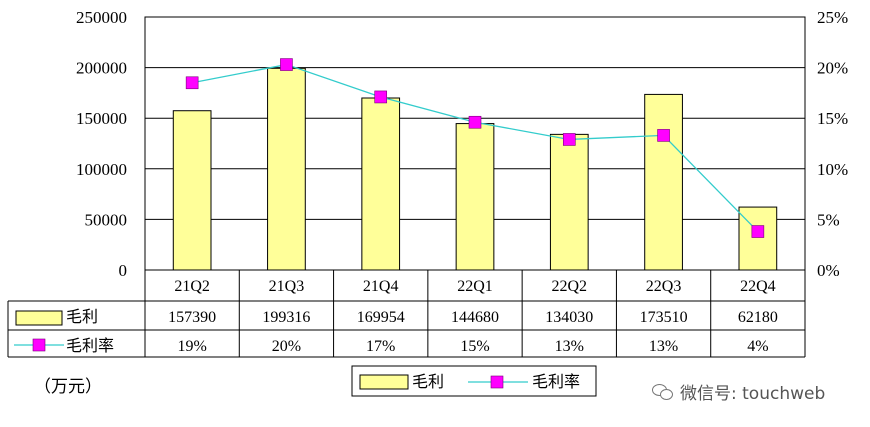 The height and width of the screenshot is (427, 870). I want to click on bar-value-label: 169954, so click(381, 317).